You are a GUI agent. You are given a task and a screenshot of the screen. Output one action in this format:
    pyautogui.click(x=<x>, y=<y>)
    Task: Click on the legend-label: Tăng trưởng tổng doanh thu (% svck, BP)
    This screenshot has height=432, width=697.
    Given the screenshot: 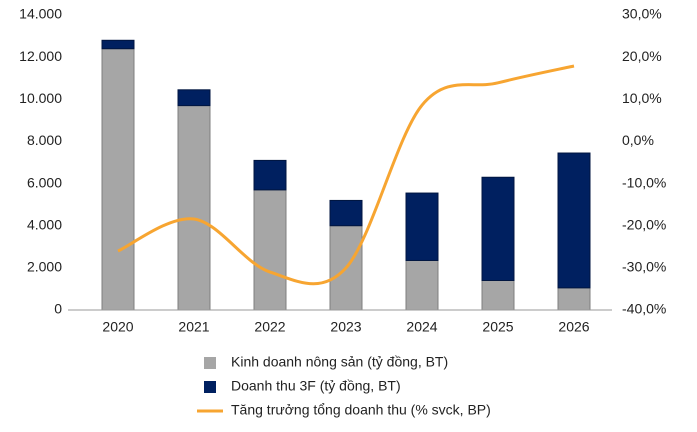 What is the action you would take?
    pyautogui.click(x=361, y=410)
    